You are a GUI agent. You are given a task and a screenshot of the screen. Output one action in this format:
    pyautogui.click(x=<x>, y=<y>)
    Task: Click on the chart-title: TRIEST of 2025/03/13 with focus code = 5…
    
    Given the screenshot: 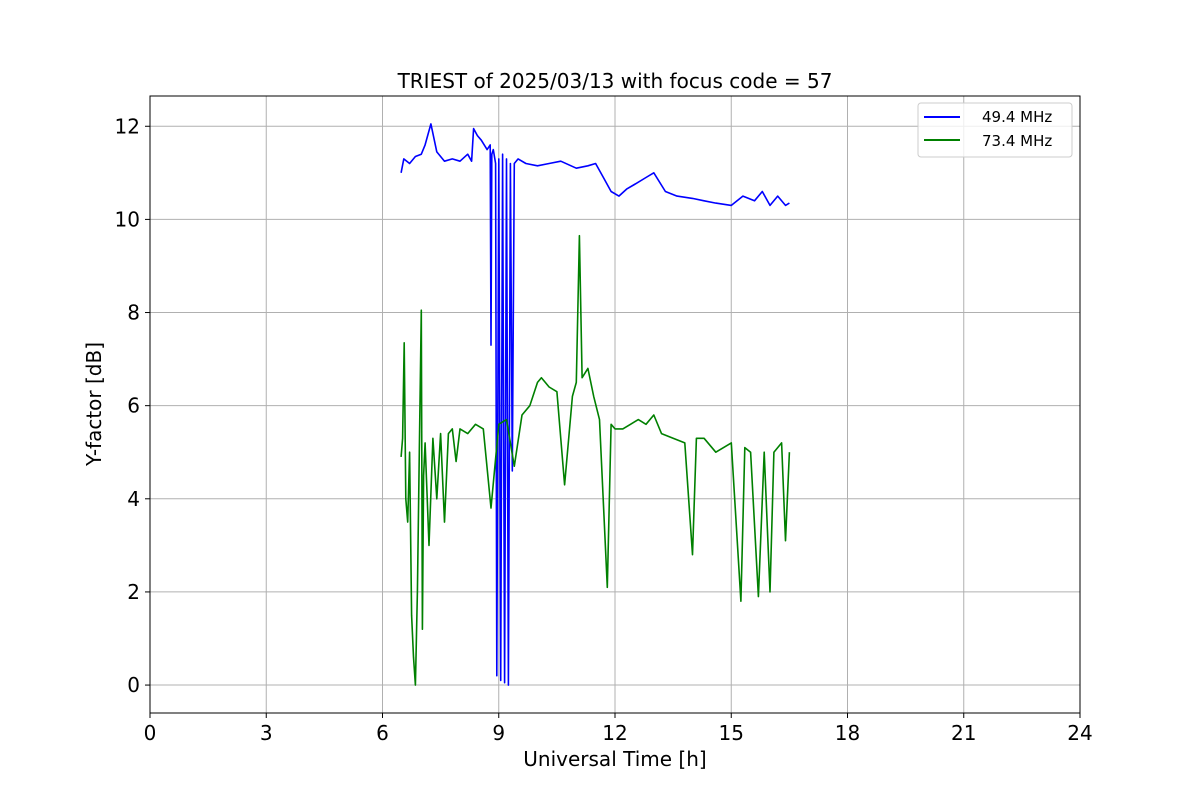 What is the action you would take?
    pyautogui.click(x=615, y=81)
    